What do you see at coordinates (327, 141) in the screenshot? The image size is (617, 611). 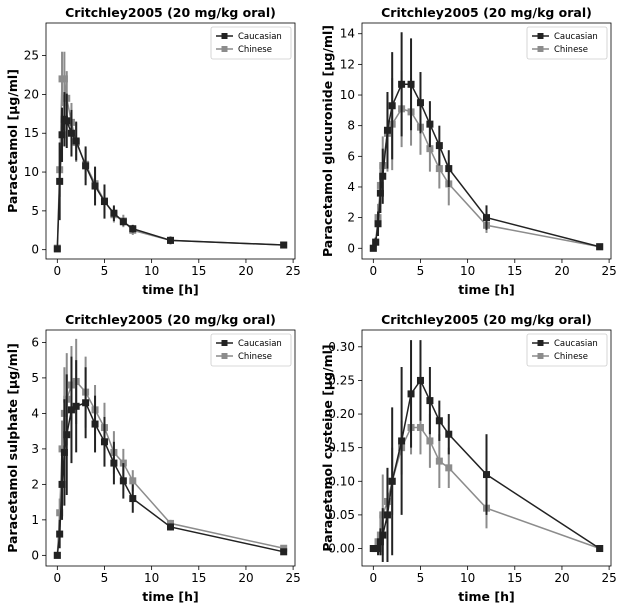 I see `y-axis-label: Paracetamol glucuronide [μg/ml]` at bounding box center [327, 141].